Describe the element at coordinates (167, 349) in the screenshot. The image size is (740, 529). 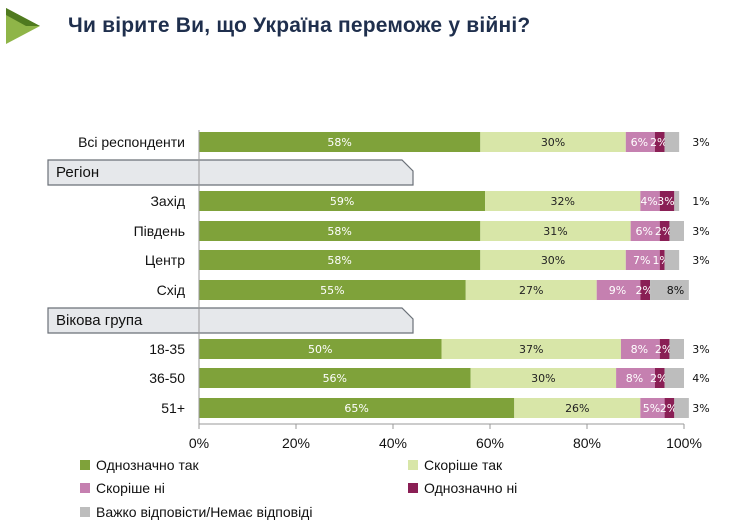
I see `category-label: 18-35` at that location.